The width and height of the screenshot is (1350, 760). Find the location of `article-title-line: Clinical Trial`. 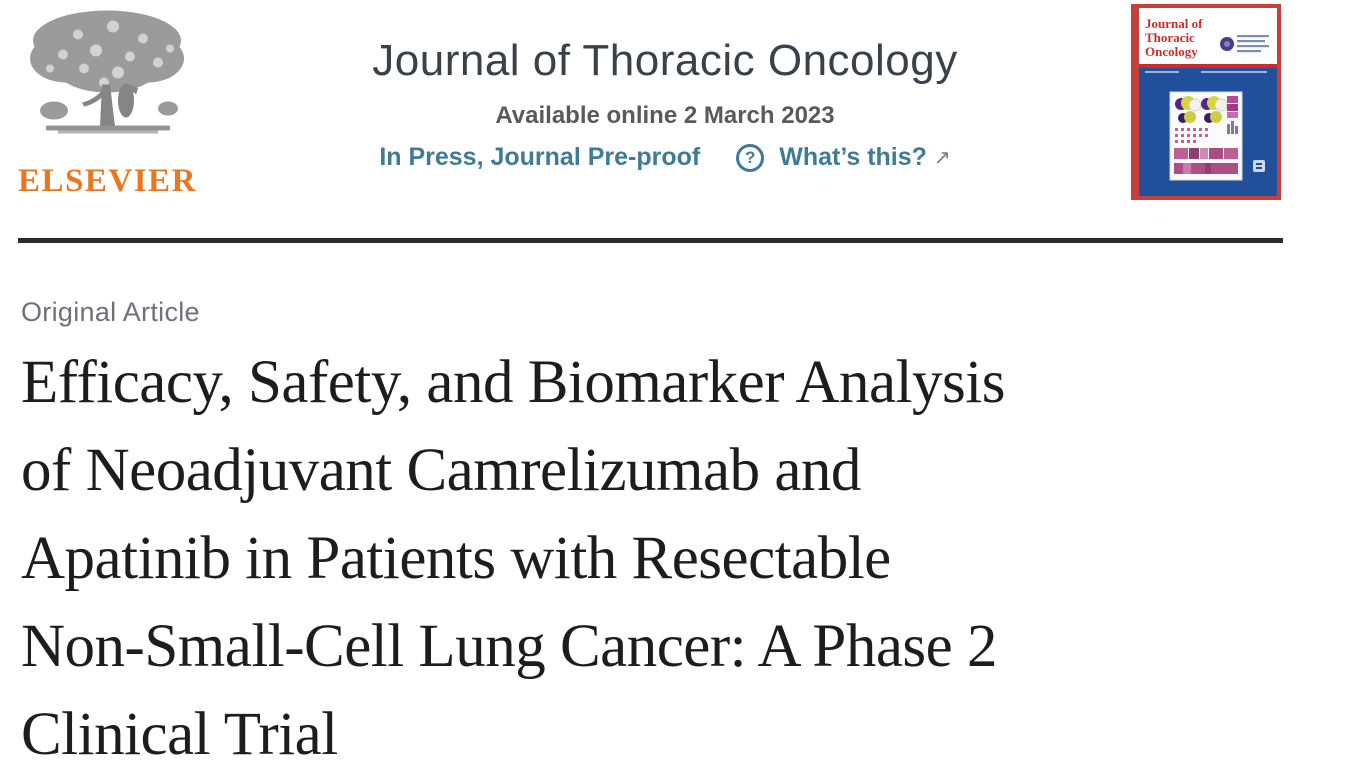

article-title-line: Clinical Trial is located at coordinates (179, 730).